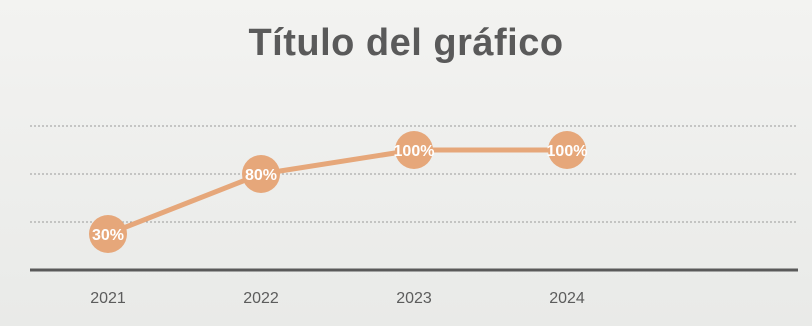 This screenshot has width=812, height=326. I want to click on data-label: 30%, so click(108, 235).